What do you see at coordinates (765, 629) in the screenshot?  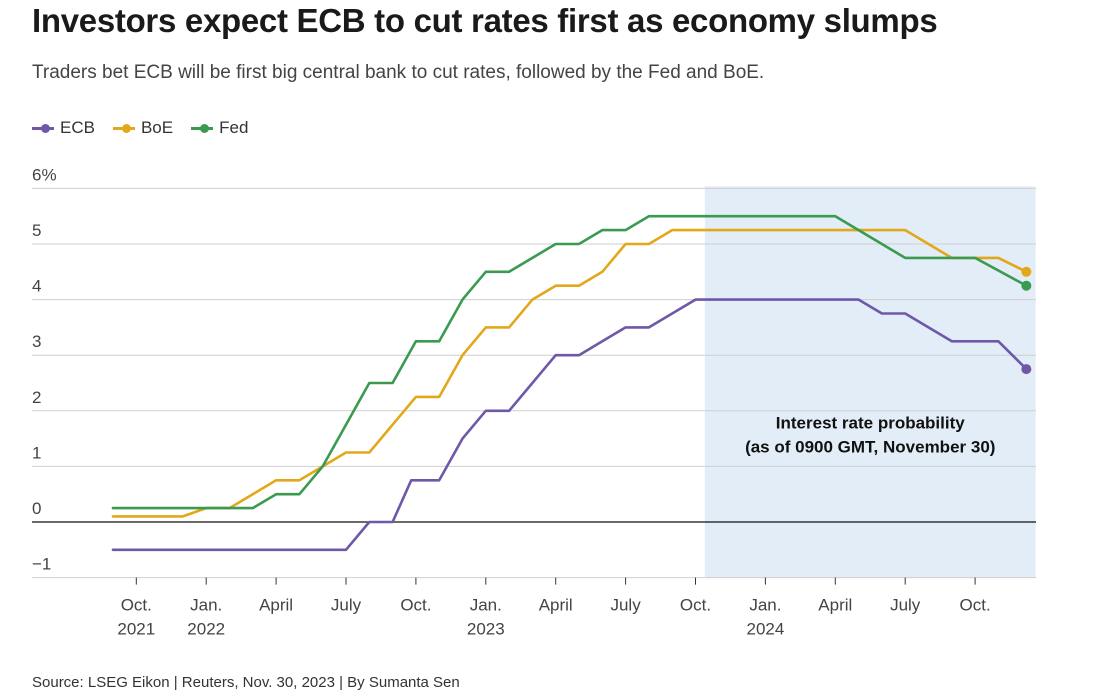 I see `x-tick-year-label: 2024` at bounding box center [765, 629].